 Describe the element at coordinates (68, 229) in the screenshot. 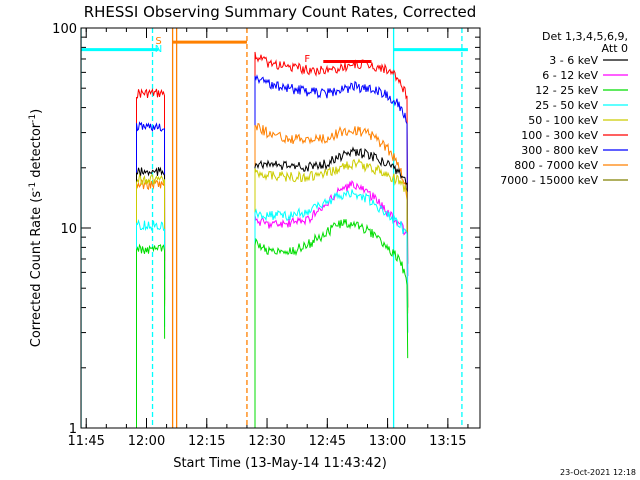

I see `y-tick-label: 10` at that location.